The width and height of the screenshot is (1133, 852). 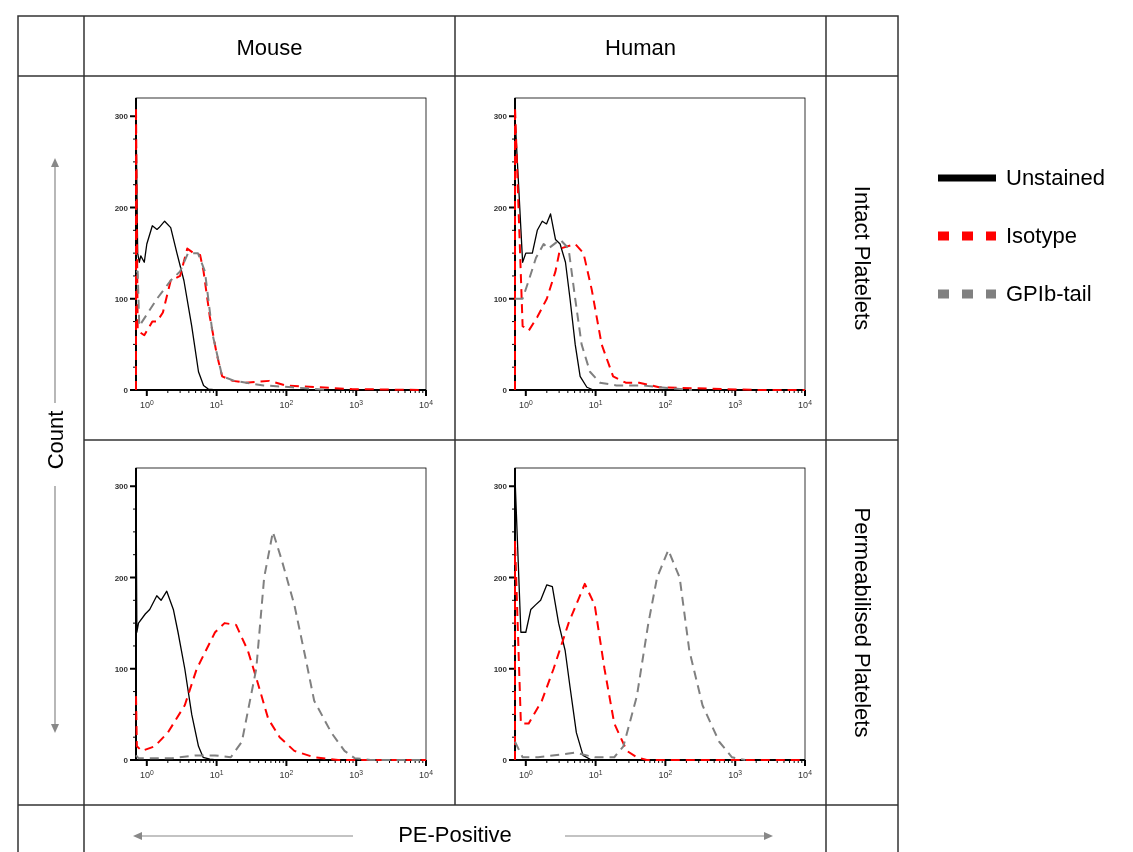 I want to click on x-axis-title: PE-Positive, so click(x=455, y=834).